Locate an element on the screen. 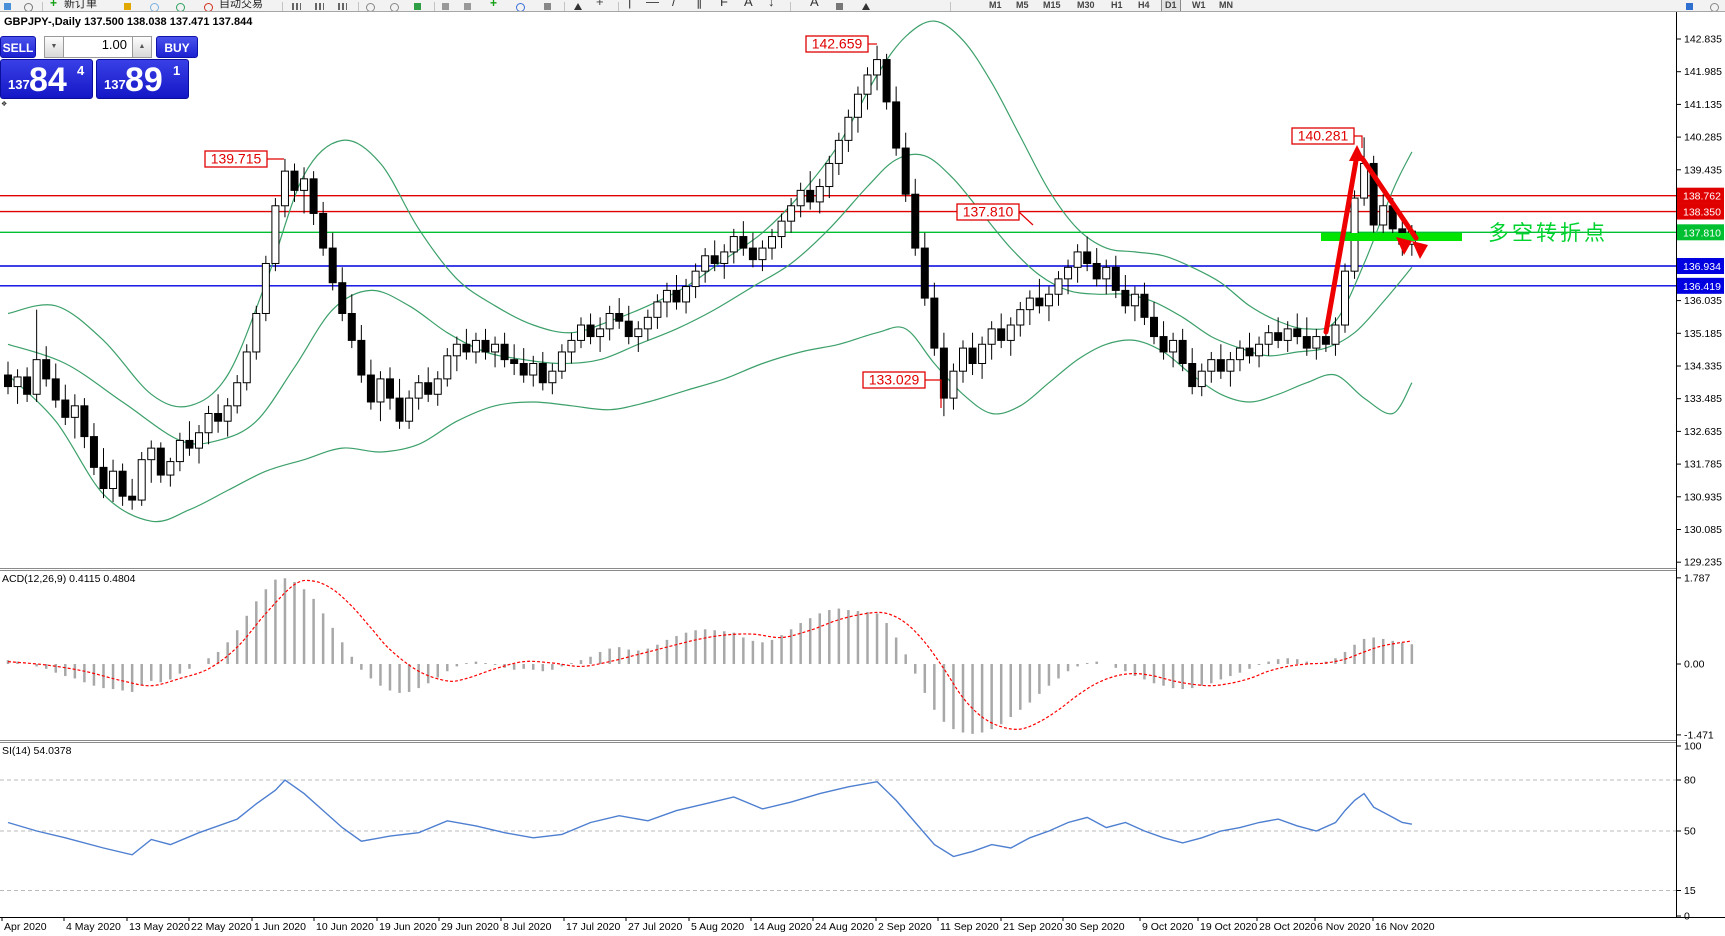  timeframe-m5-button: M5 is located at coordinates (1022, 5).